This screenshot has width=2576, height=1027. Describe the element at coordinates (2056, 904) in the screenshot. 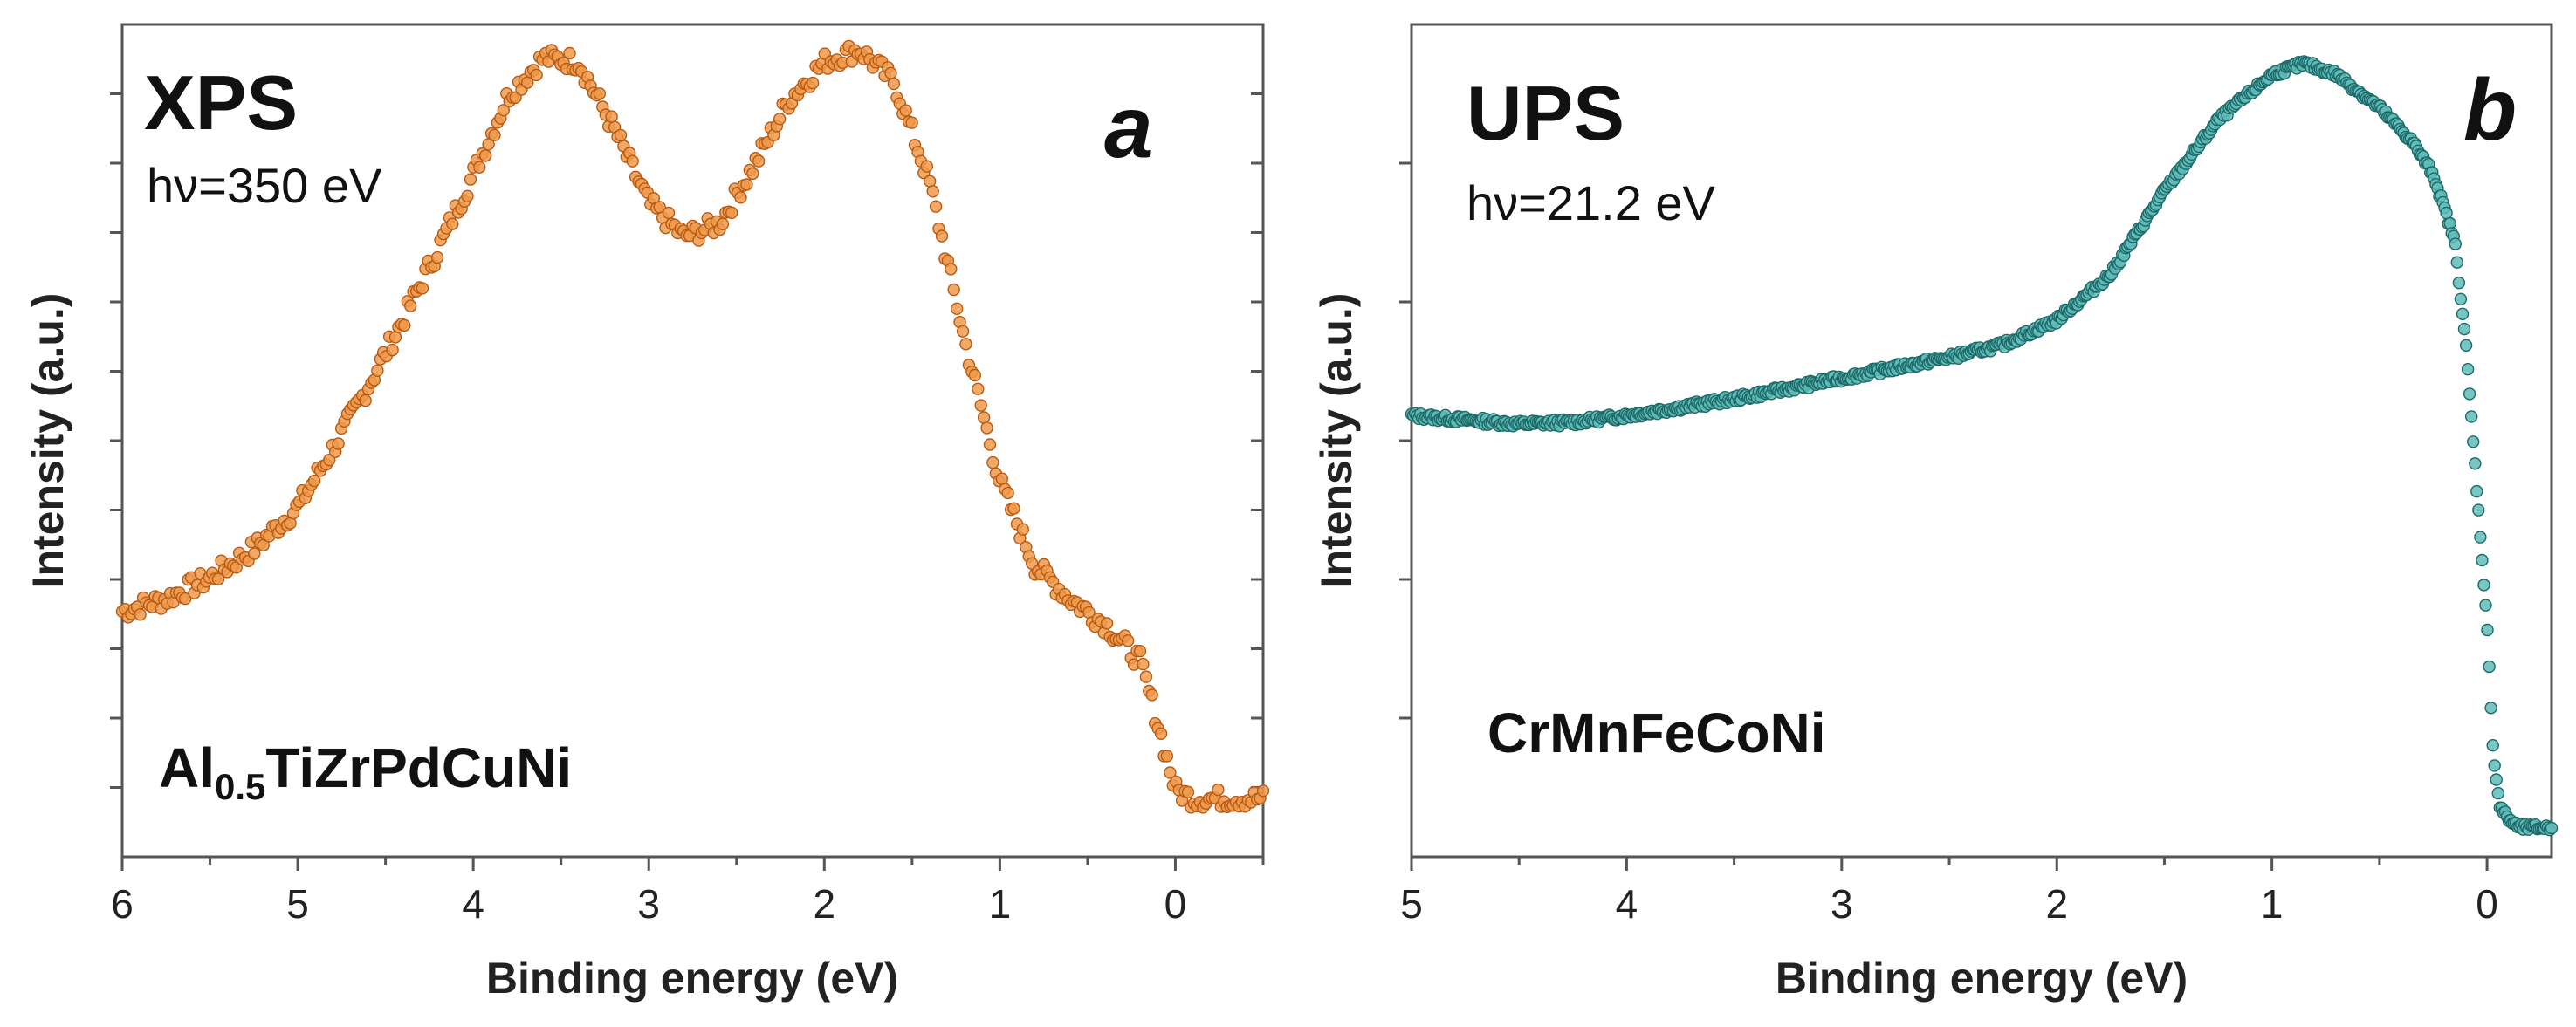

I see `panel-b-x-tick-label: 2` at that location.